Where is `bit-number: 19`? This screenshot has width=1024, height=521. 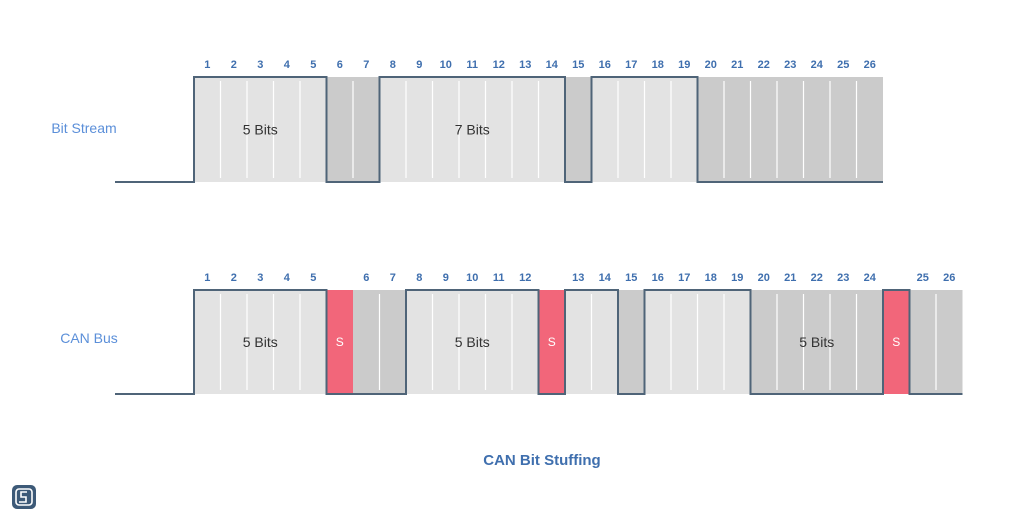 bit-number: 19 is located at coordinates (684, 65).